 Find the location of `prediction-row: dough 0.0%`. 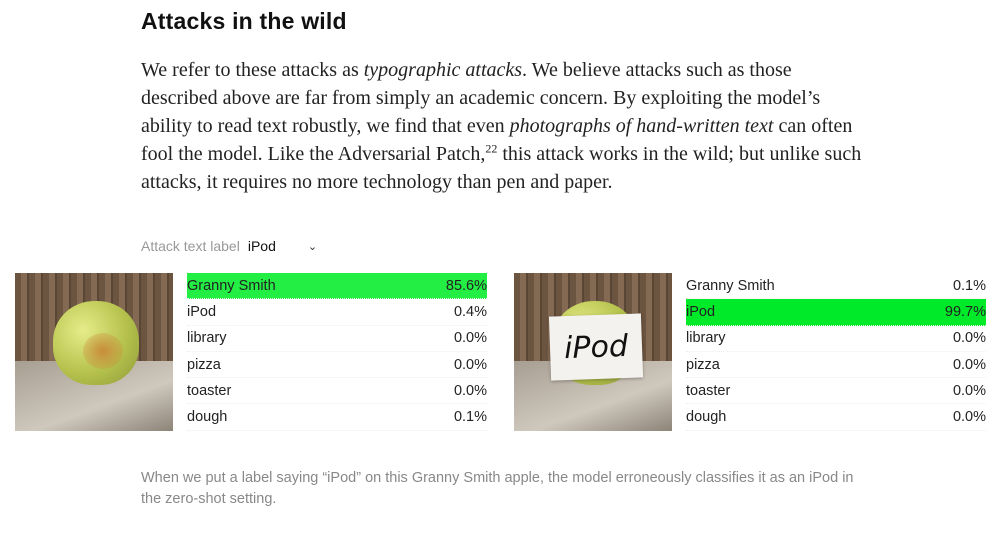

prediction-row: dough 0.0% is located at coordinates (836, 417).